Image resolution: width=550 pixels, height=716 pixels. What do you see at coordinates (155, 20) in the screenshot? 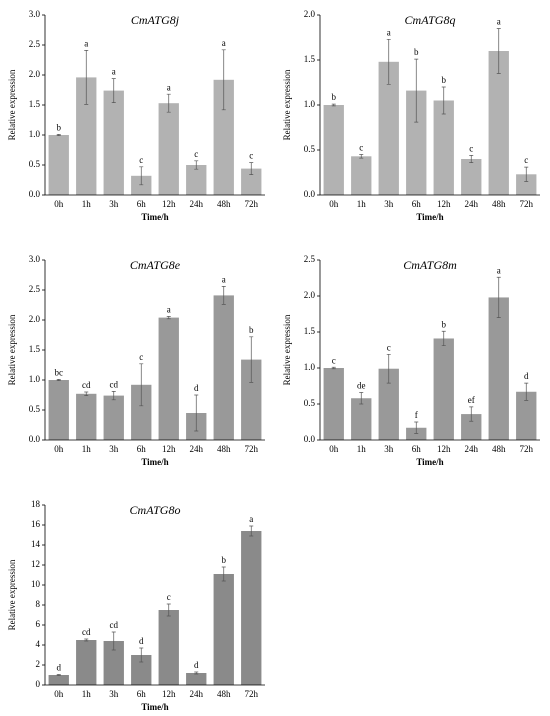
I see `chart-title: CmATG8j` at bounding box center [155, 20].